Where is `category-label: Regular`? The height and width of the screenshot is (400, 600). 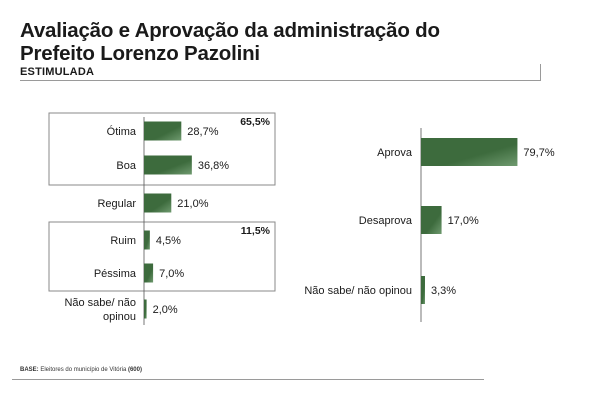 category-label: Regular is located at coordinates (116, 204).